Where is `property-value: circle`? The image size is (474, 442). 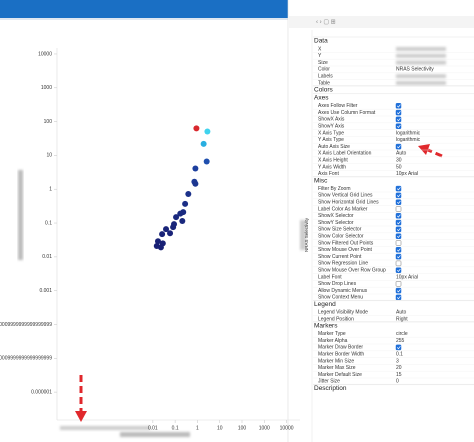
property-value: circle is located at coordinates (402, 334).